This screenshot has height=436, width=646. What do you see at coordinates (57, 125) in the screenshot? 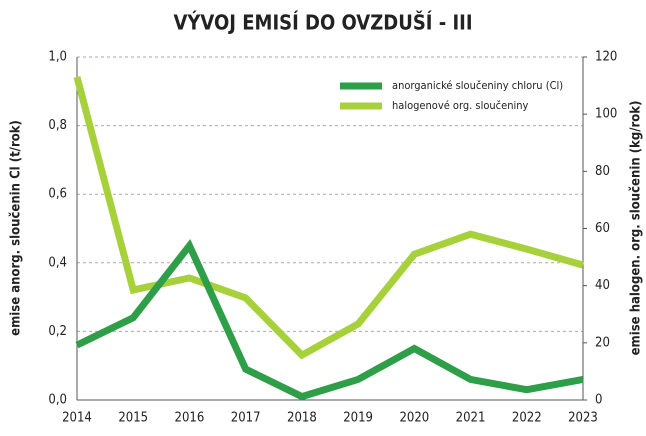
I see `y-tick-label: 0,8` at bounding box center [57, 125].